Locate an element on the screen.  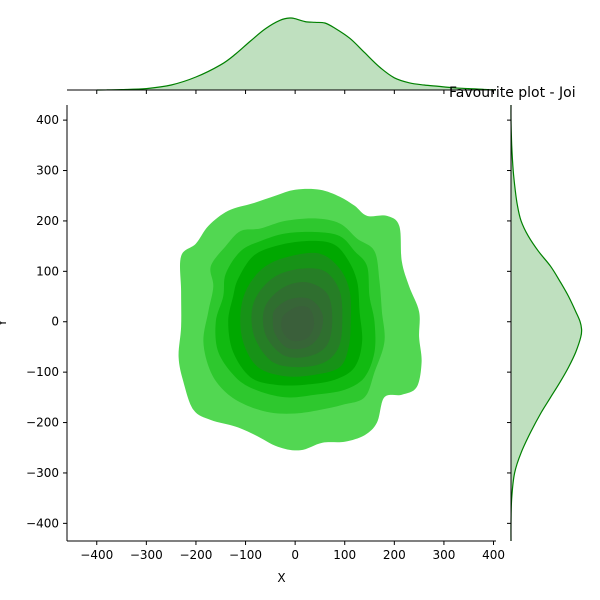
y-tick-label: −200 is located at coordinates (42, 423).